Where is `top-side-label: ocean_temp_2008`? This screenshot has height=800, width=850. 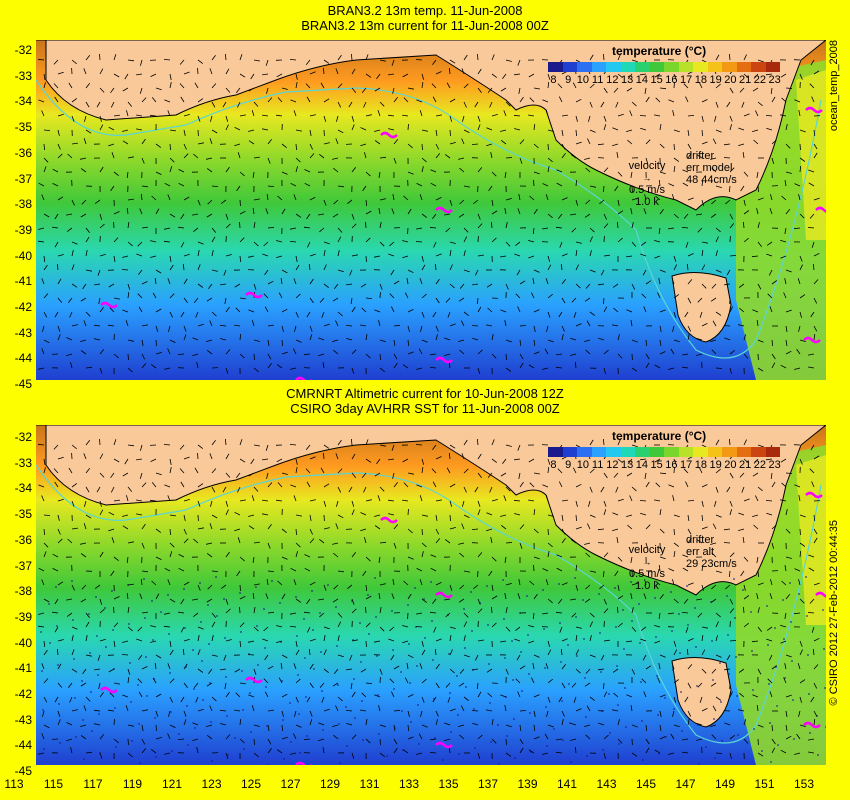 top-side-label: ocean_temp_2008 is located at coordinates (835, 105).